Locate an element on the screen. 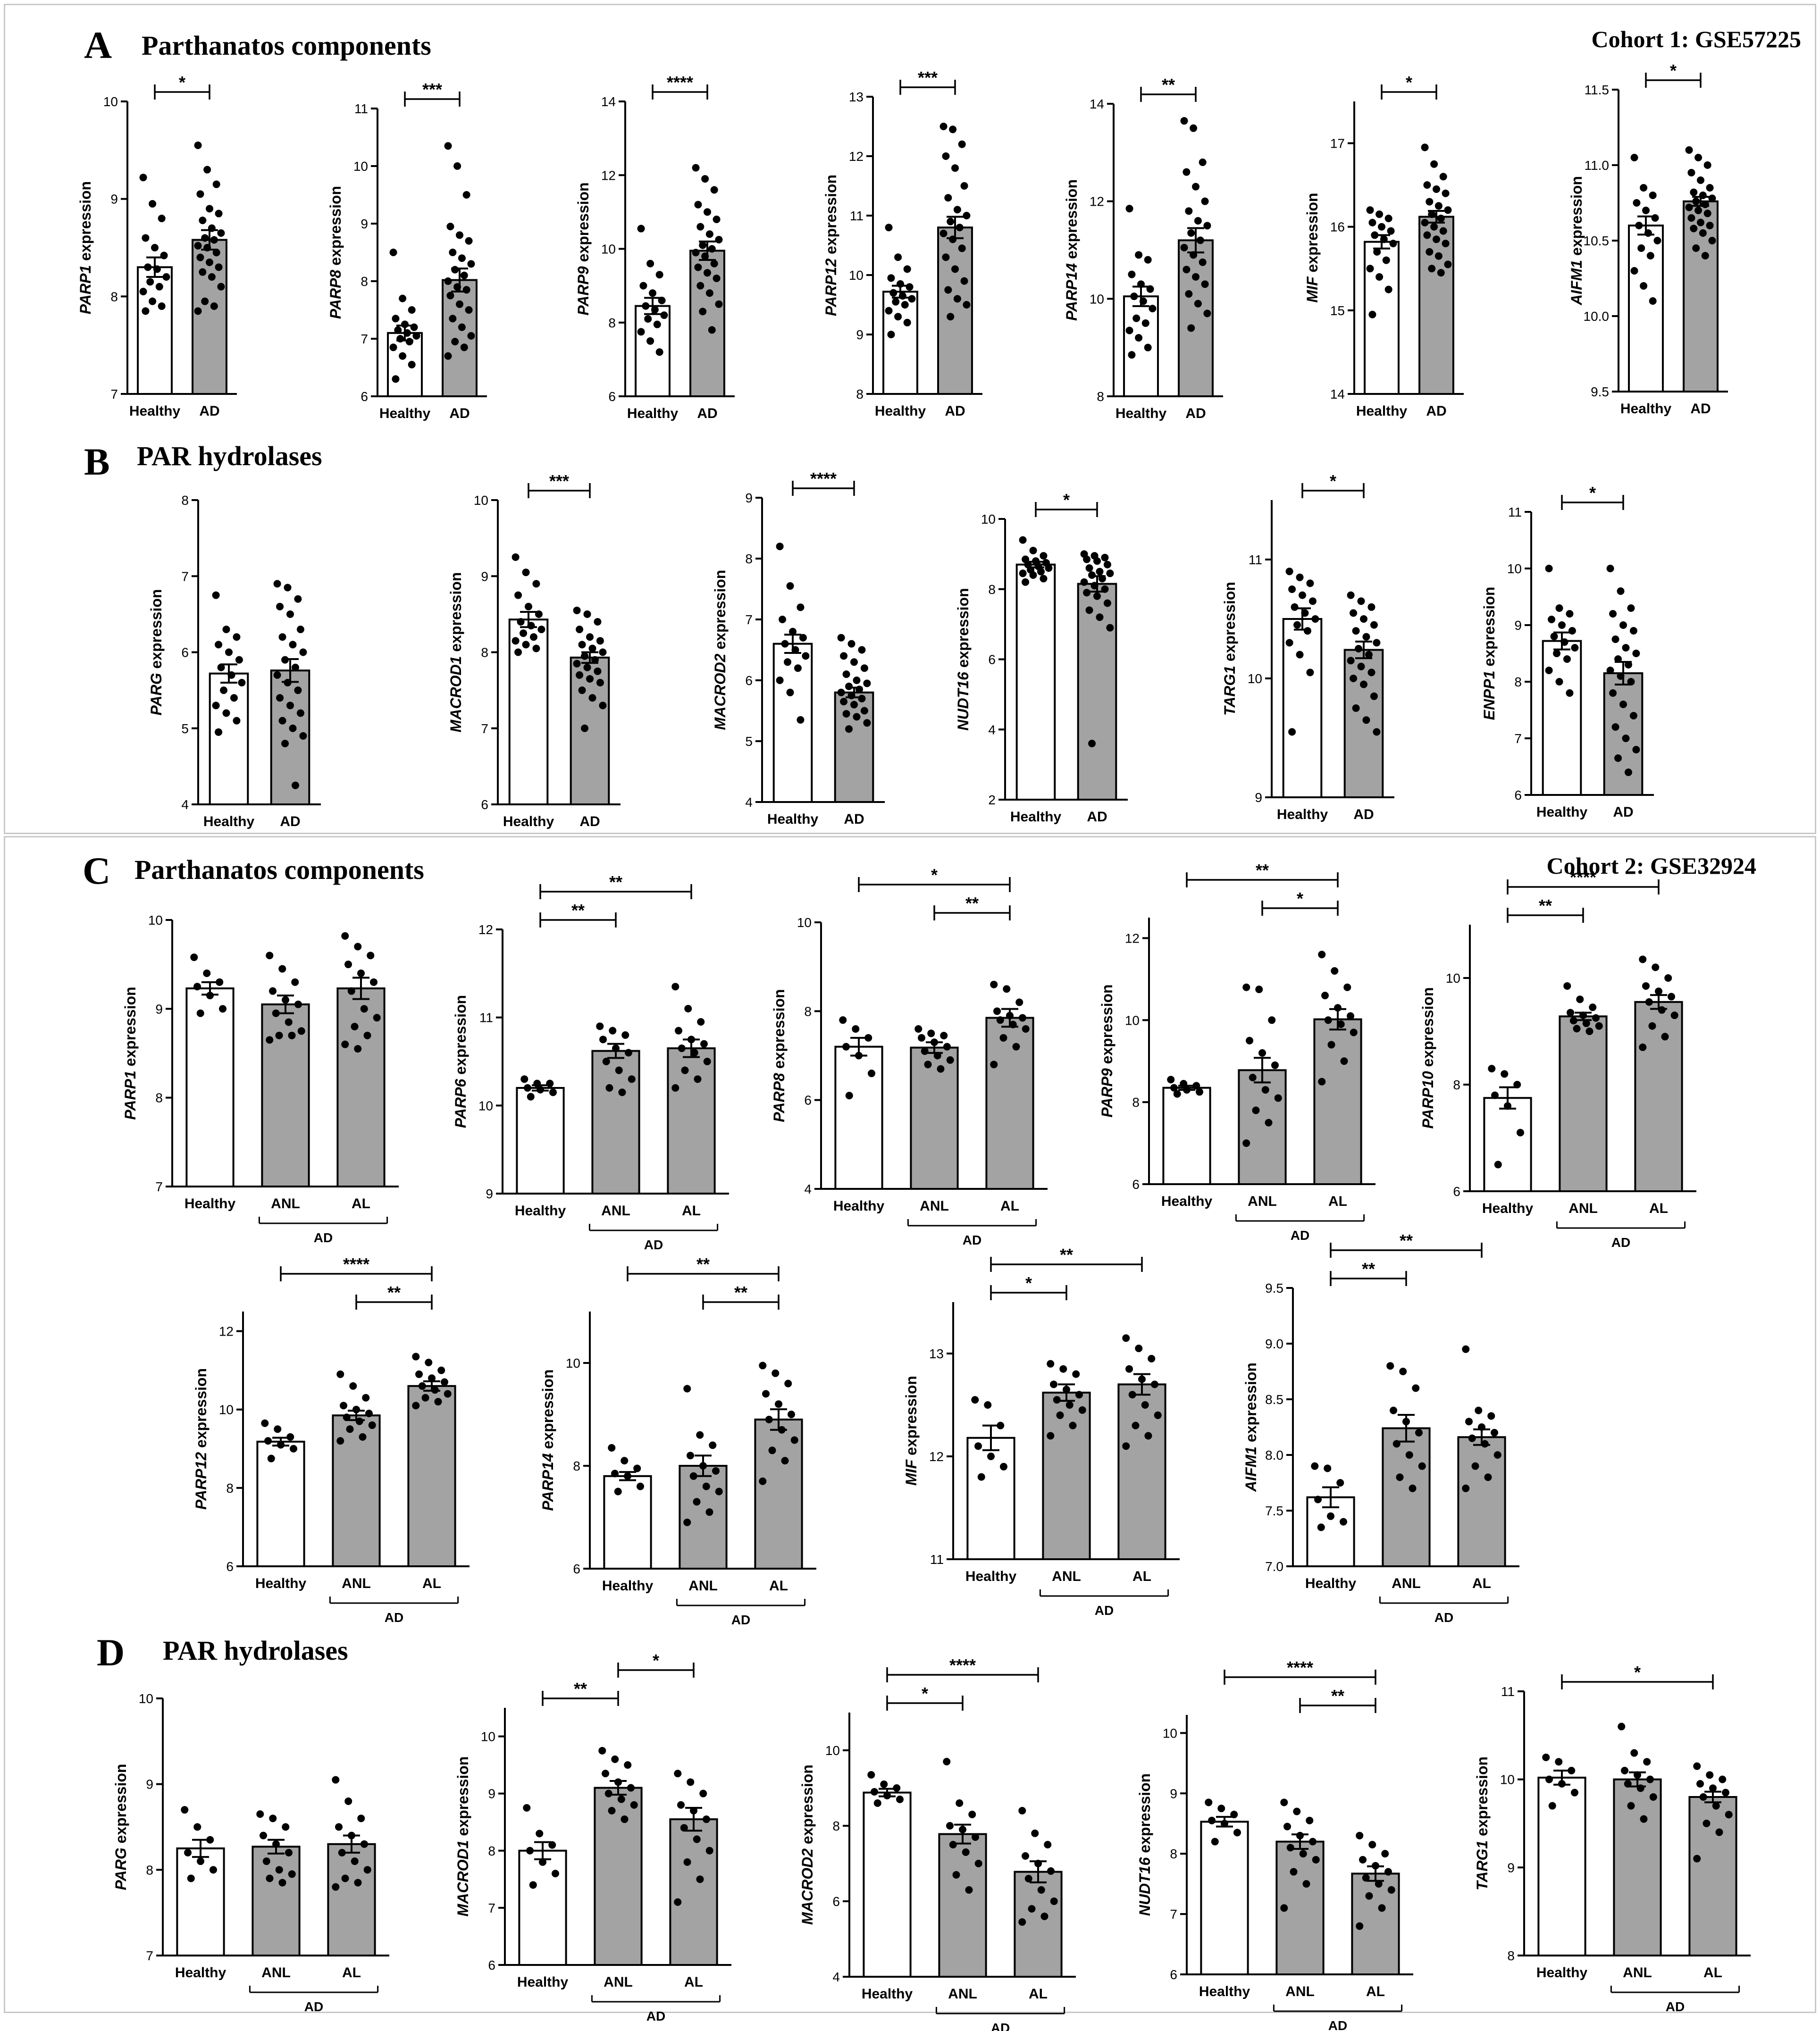 The height and width of the screenshot is (2031, 1820). chart-c-parp1: 7 8 9 10 PARP1 expression Healthy ANL AL AD is located at coordinates (261, 1079).